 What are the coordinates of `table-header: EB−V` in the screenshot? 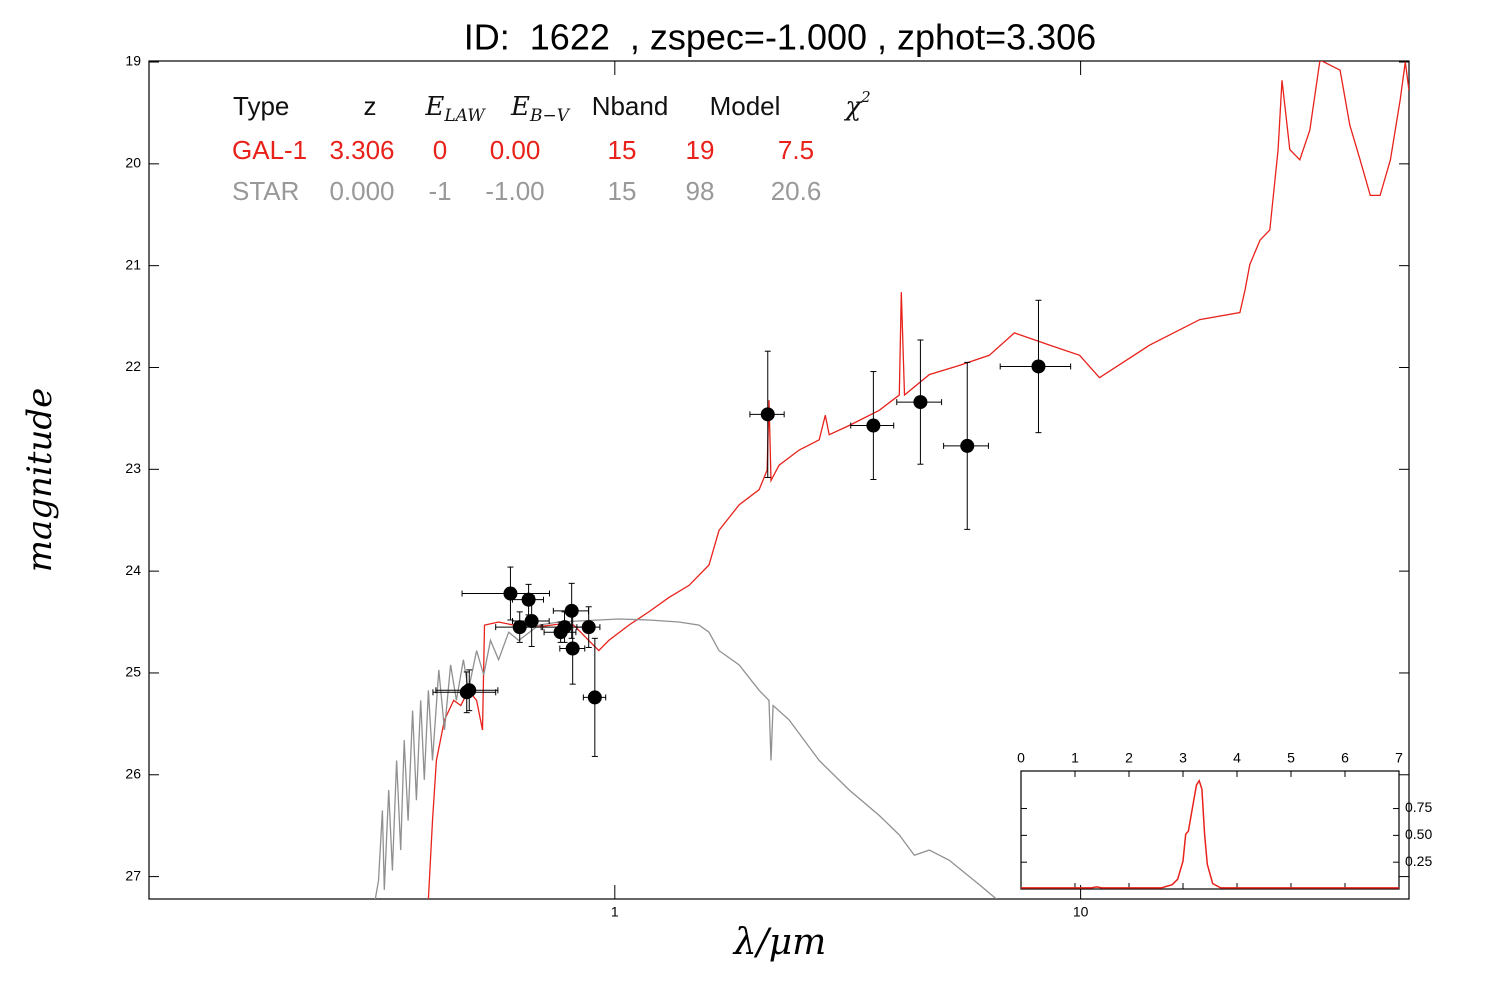 It's located at (540, 109).